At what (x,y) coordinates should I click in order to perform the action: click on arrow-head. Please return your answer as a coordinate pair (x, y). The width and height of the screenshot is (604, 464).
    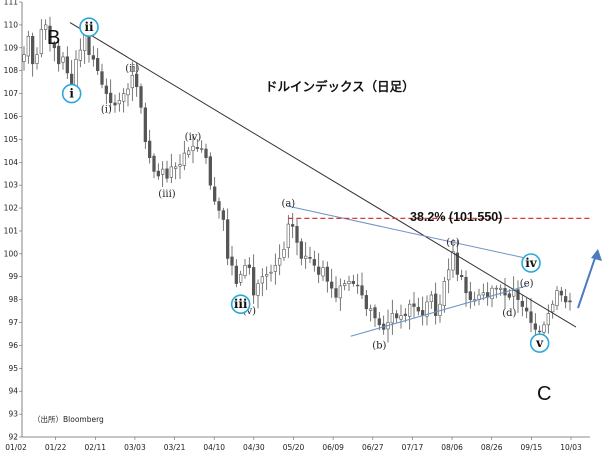
    Looking at the image, I should click on (596, 255).